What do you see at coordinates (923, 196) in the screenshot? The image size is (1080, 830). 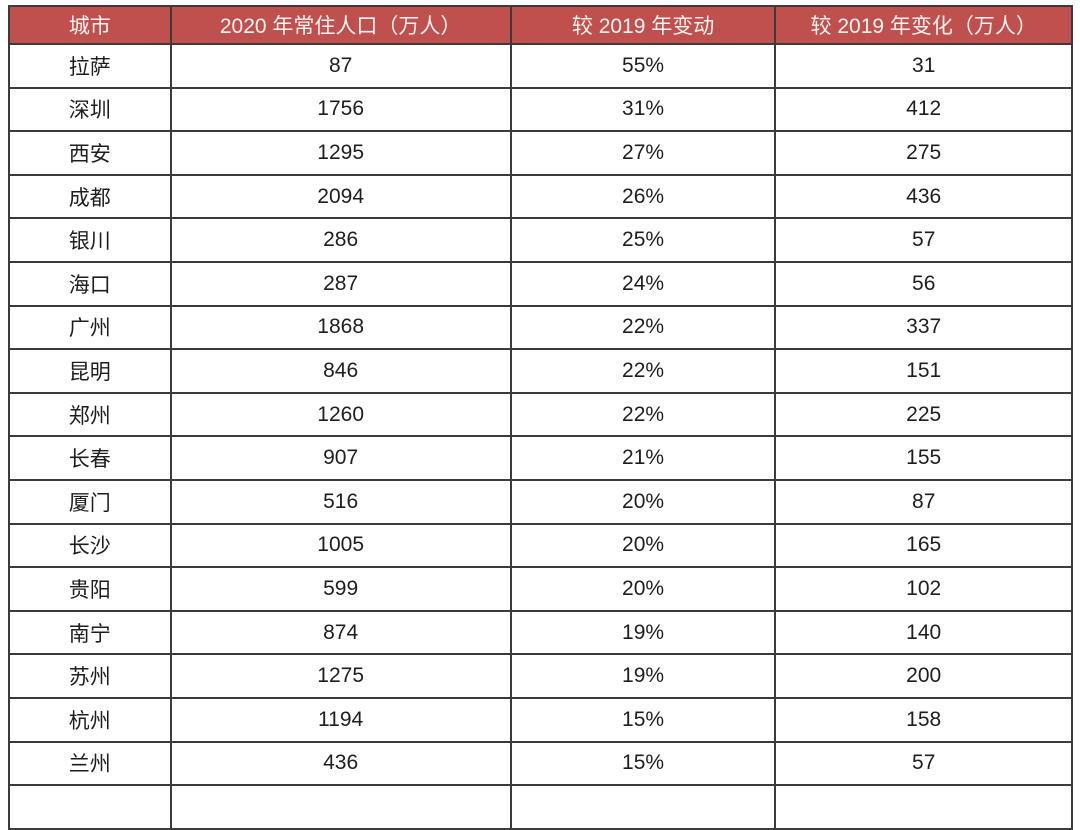 I see `change-cell: 436` at bounding box center [923, 196].